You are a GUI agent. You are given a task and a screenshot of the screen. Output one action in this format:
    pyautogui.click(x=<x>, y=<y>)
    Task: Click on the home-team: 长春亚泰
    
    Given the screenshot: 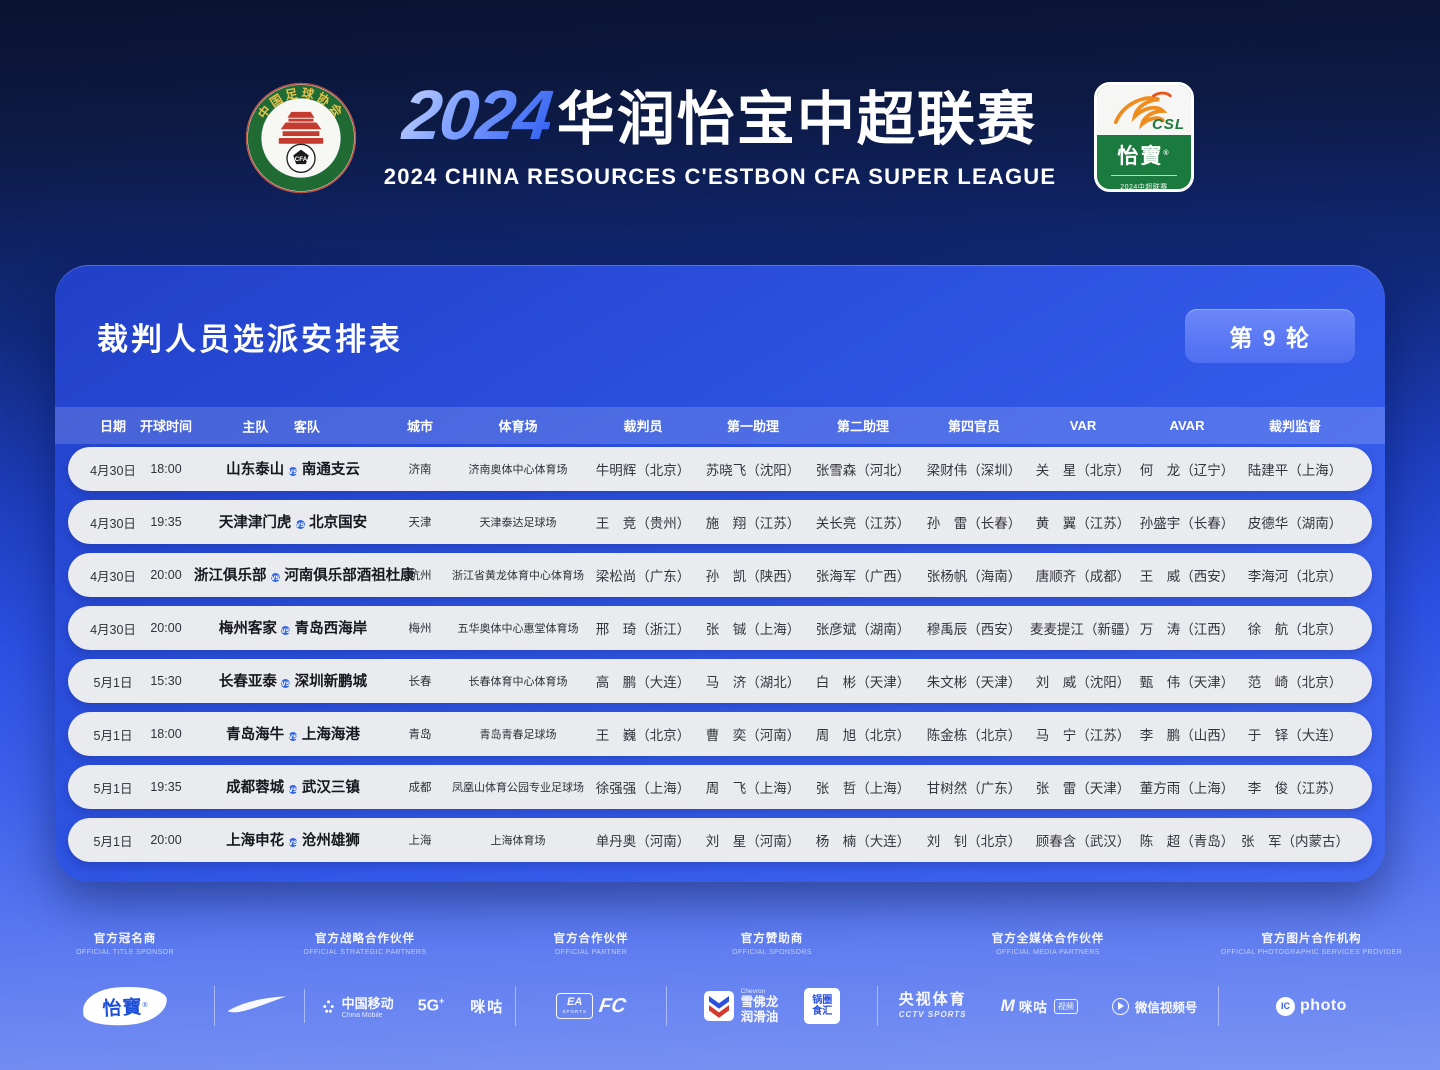 What is the action you would take?
    pyautogui.click(x=247, y=682)
    